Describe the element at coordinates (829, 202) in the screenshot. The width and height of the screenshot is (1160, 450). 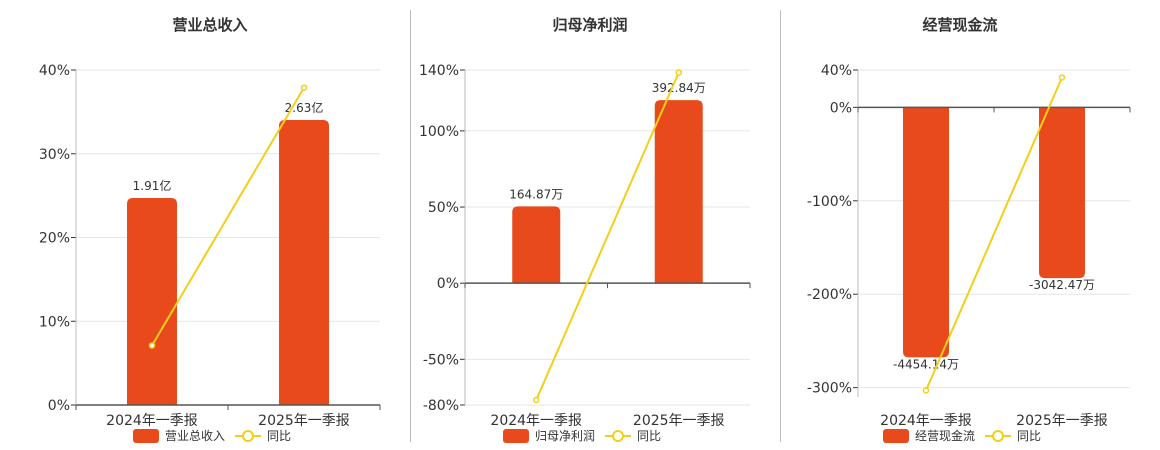
I see `y-tick-label: -100%` at that location.